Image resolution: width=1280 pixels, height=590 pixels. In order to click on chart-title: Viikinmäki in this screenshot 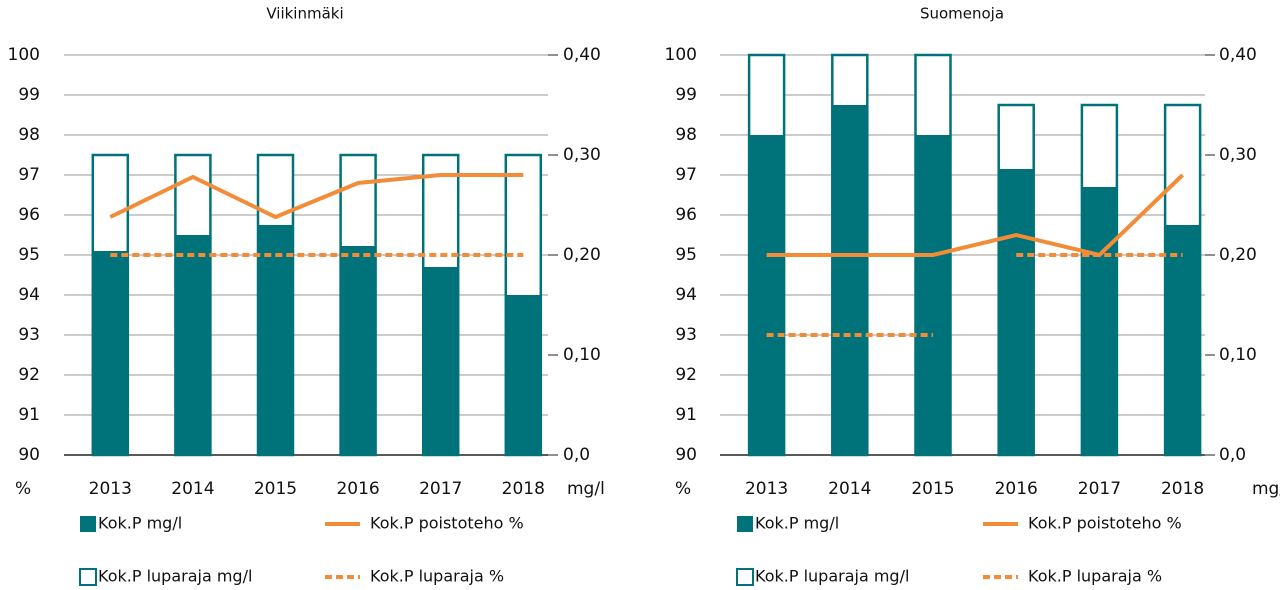, I will do `click(304, 14)`.